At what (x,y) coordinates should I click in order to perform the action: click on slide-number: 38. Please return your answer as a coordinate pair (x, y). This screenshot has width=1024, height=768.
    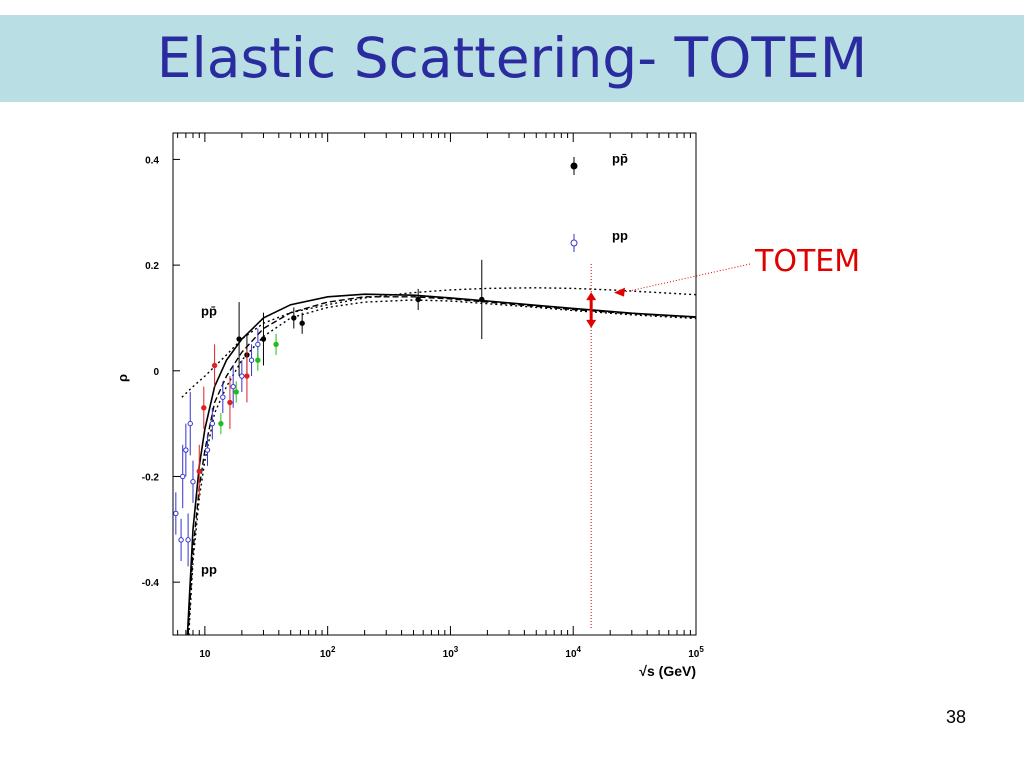
    Looking at the image, I should click on (955, 717).